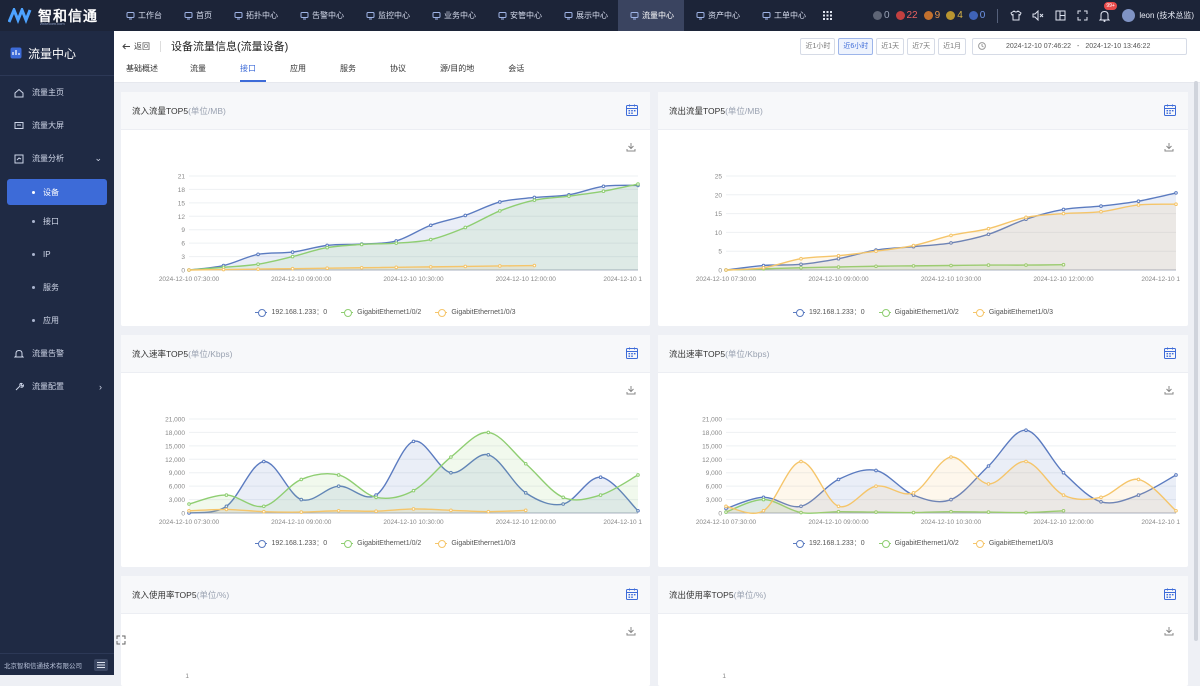 Image resolution: width=1200 pixels, height=686 pixels. Describe the element at coordinates (931, 15) in the screenshot. I see `alert-minor: 9` at that location.